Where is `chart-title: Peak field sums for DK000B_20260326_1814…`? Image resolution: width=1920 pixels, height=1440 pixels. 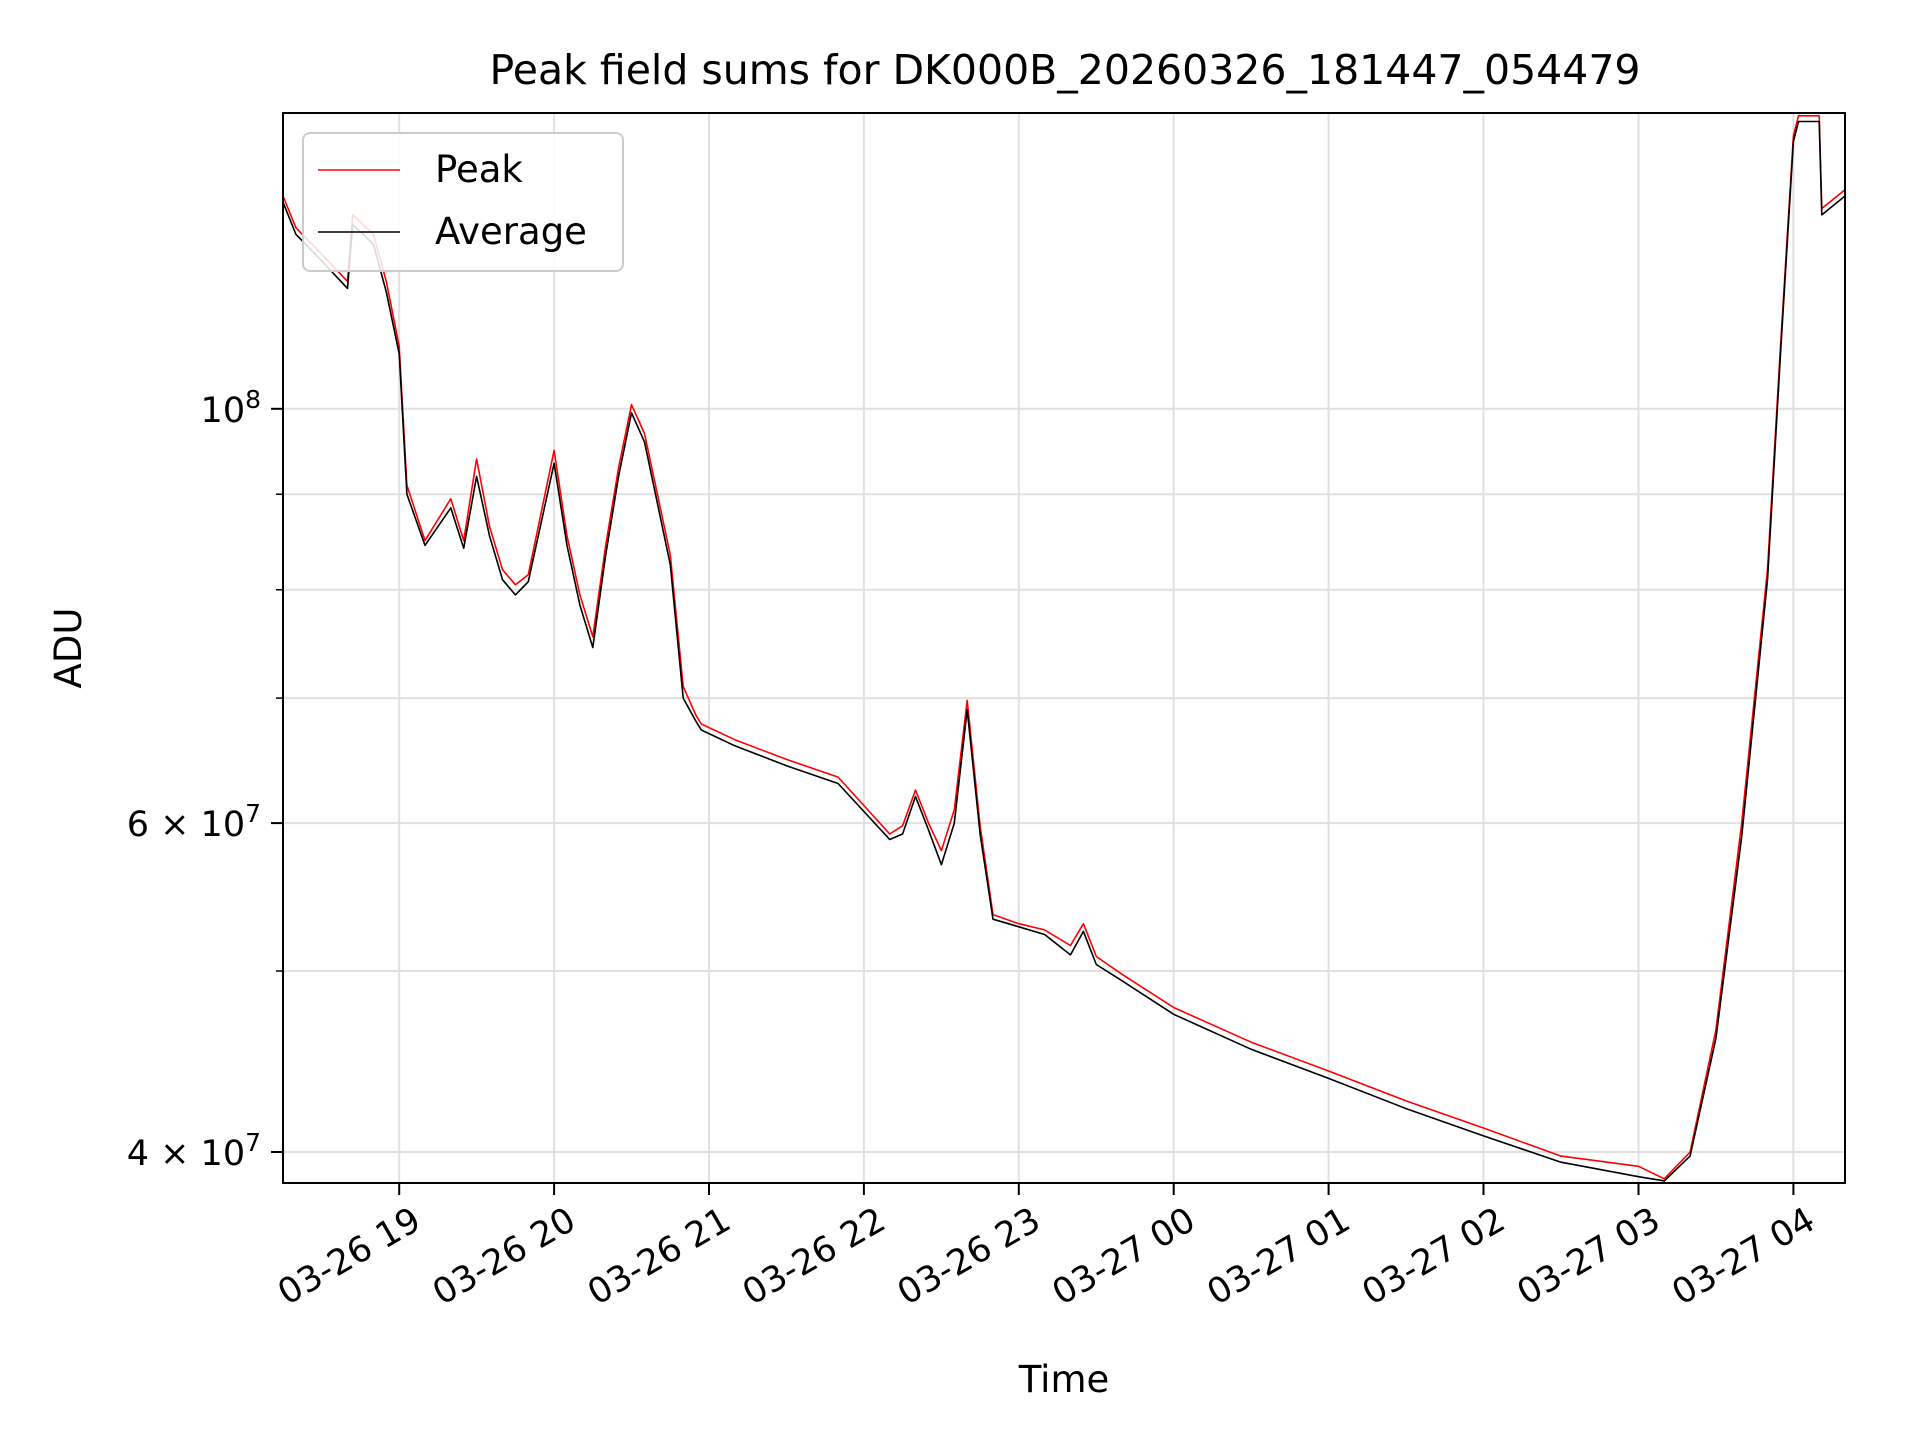
chart-title: Peak field sums for DK000B_20260326_1814… is located at coordinates (1064, 70).